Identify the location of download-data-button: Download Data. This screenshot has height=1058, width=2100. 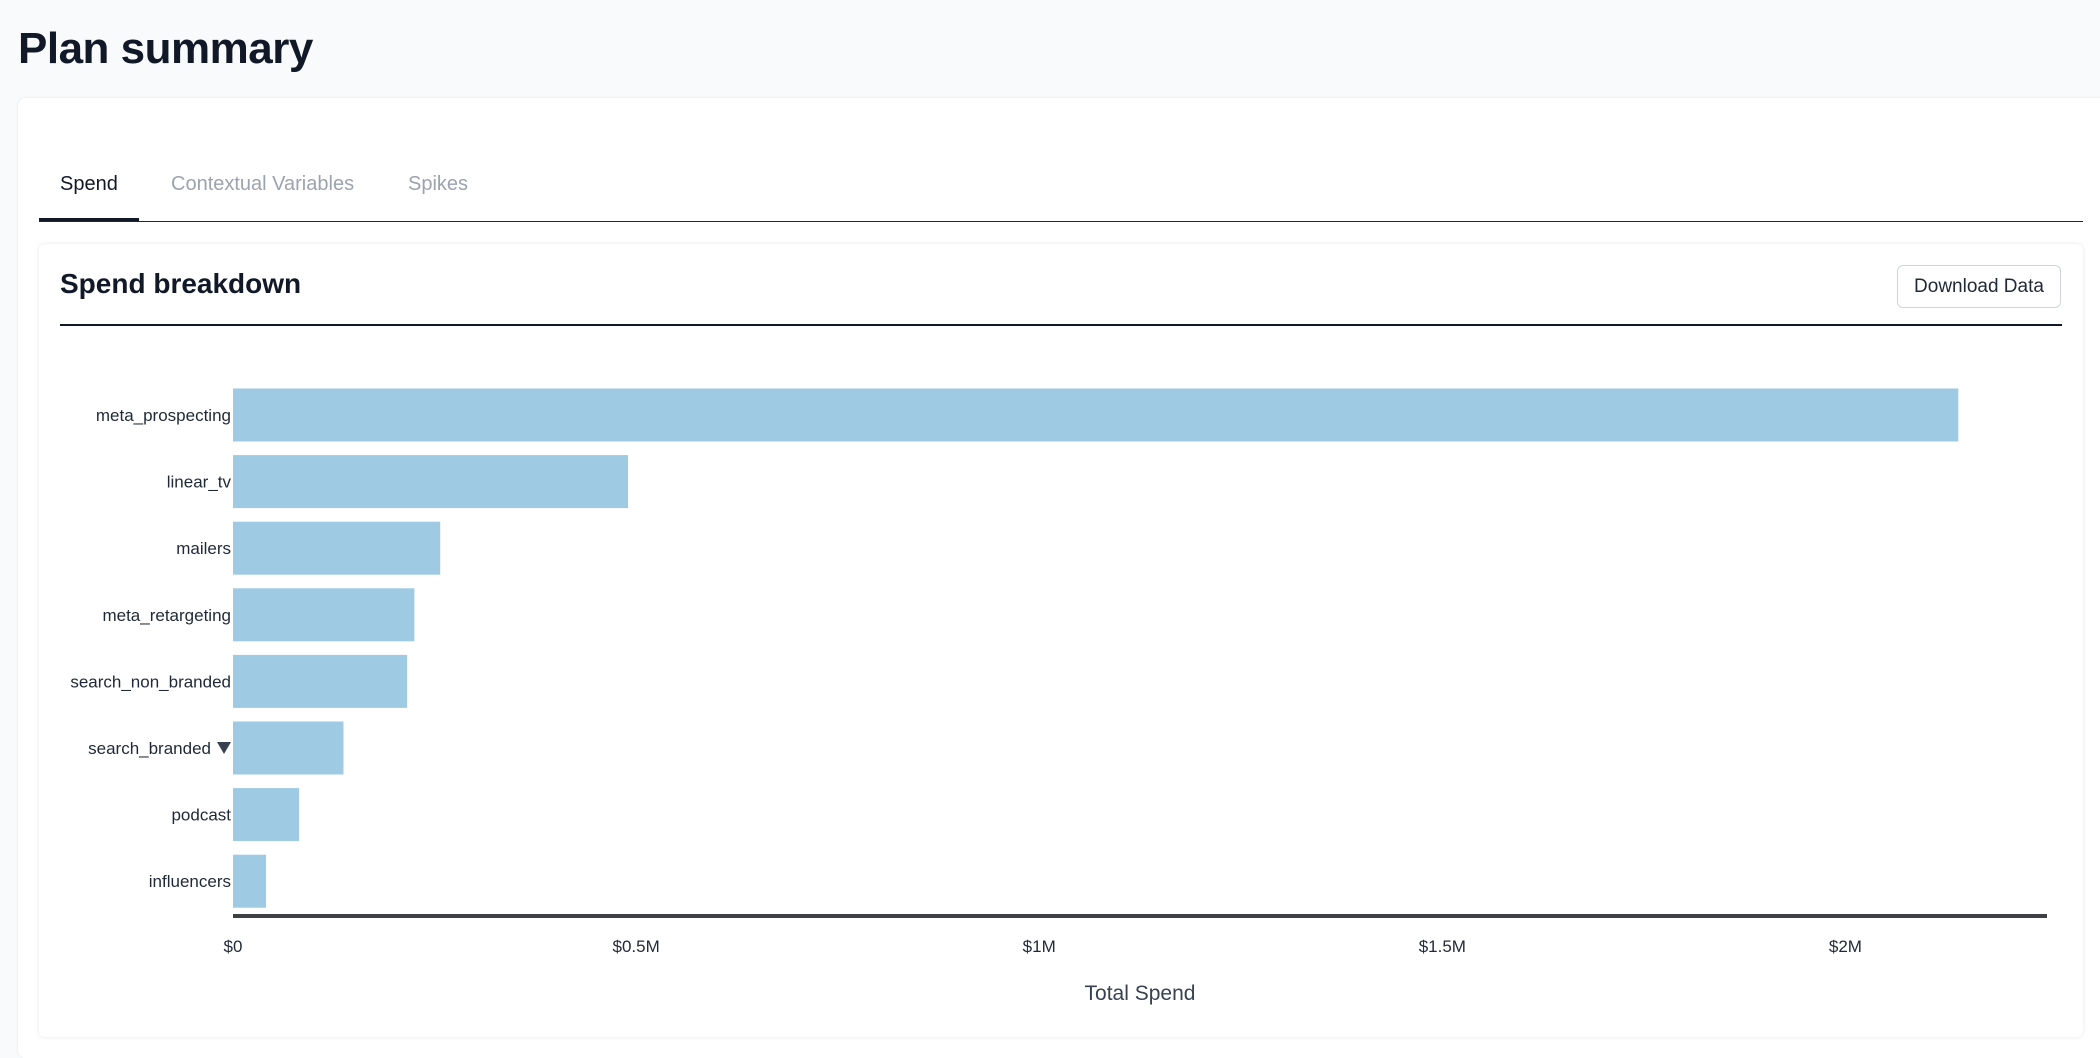
(1979, 286).